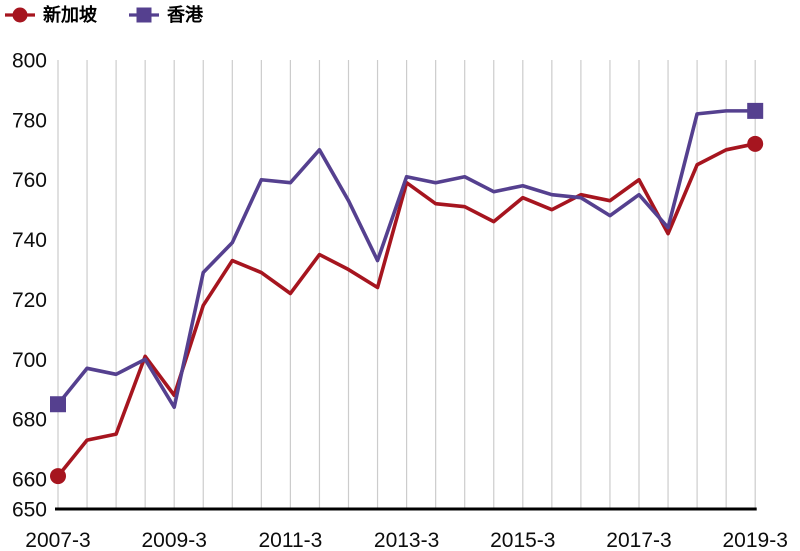 The width and height of the screenshot is (800, 551). What do you see at coordinates (29, 61) in the screenshot?
I see `y-axis-tick-label: 800` at bounding box center [29, 61].